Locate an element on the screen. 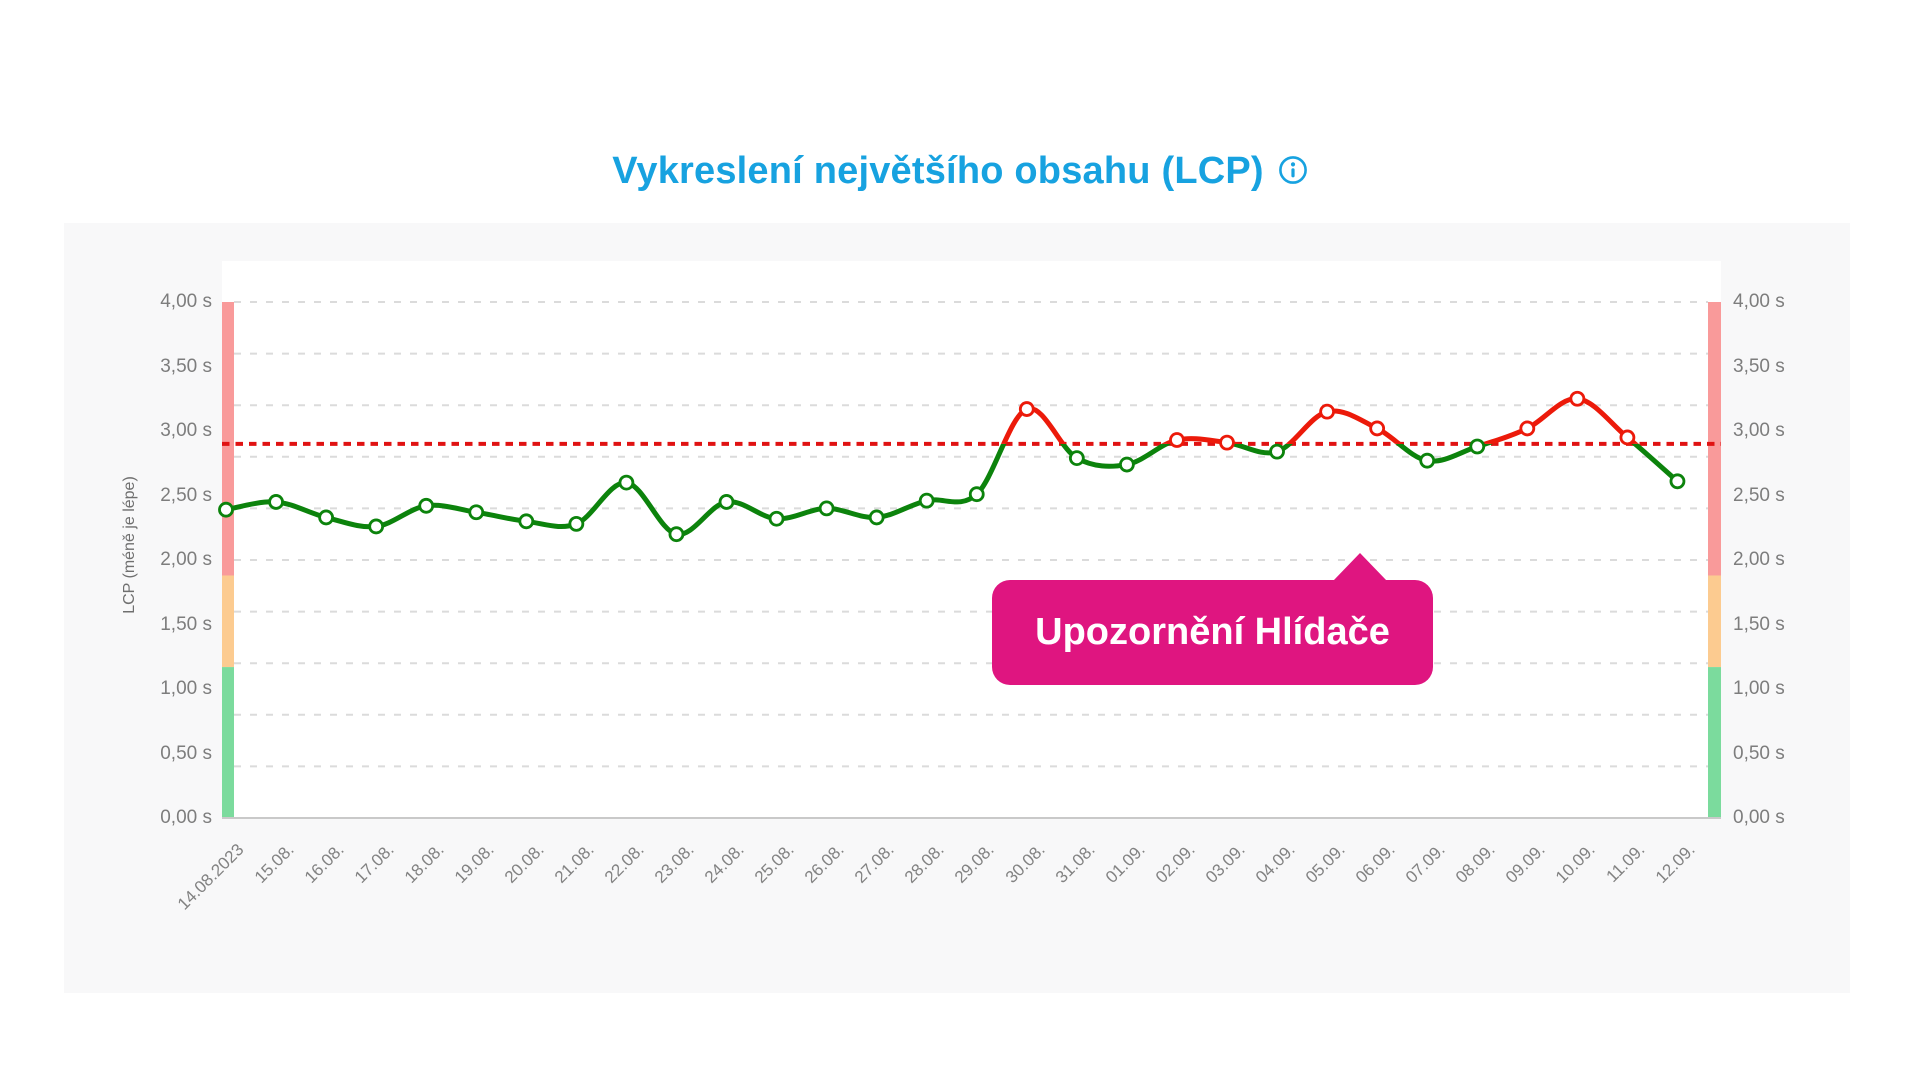 This screenshot has height=1080, width=1920. chart-title-row: Vykreslení největšího obsahu (LCP) is located at coordinates (960, 171).